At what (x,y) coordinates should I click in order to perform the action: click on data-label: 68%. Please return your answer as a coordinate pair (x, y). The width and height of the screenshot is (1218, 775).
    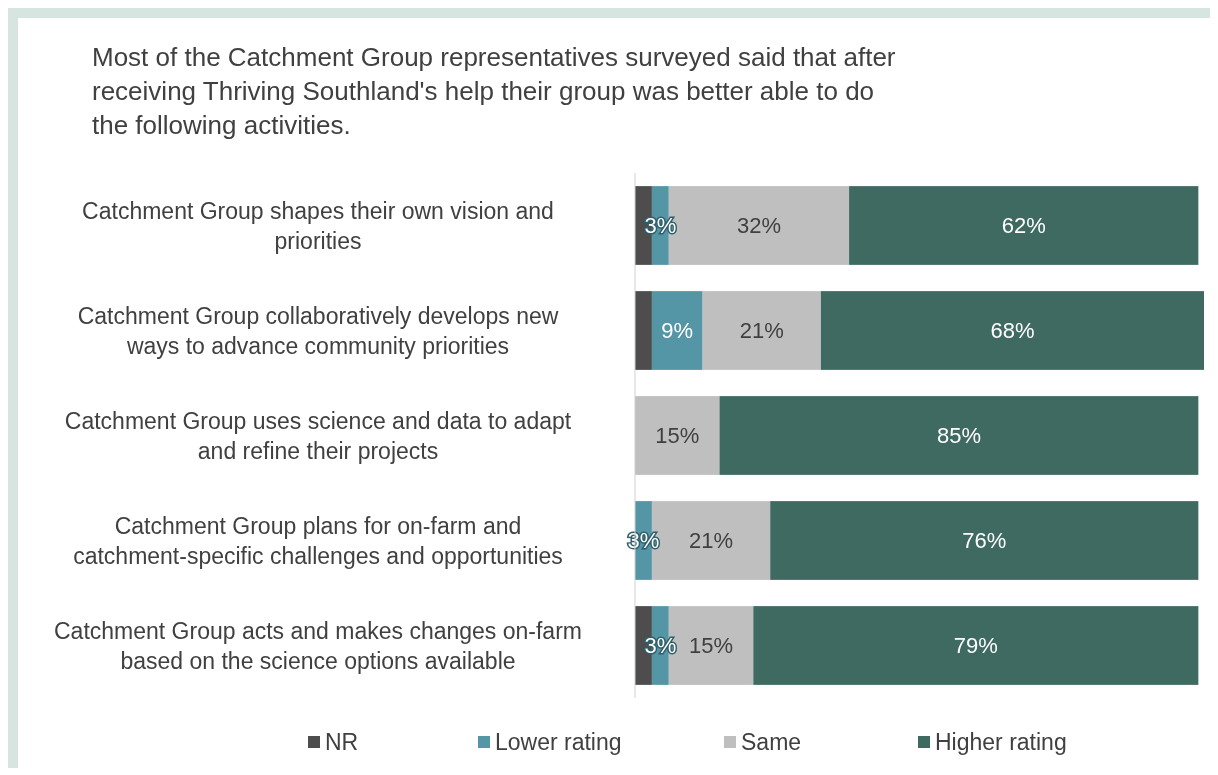
    Looking at the image, I should click on (1012, 331).